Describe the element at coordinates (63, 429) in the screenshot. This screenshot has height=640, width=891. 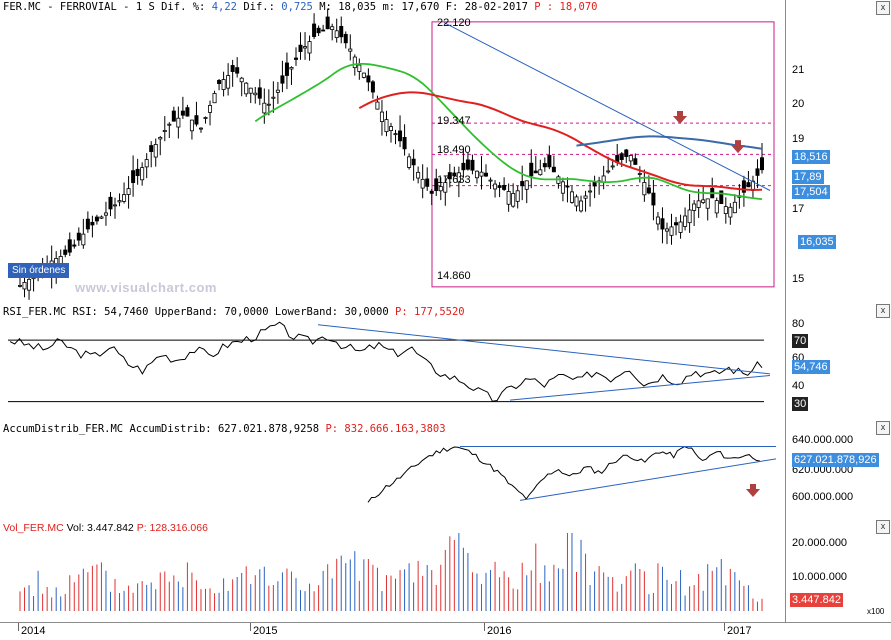
I see `ad-name: AccumDistrib_FER.MC` at that location.